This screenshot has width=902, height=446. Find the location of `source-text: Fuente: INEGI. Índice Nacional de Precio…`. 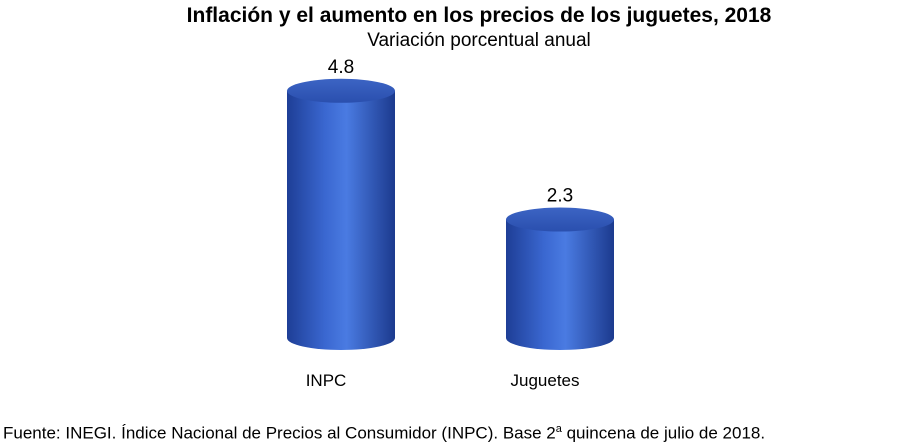

source-text: Fuente: INEGI. Índice Nacional de Precio… is located at coordinates (279, 433).